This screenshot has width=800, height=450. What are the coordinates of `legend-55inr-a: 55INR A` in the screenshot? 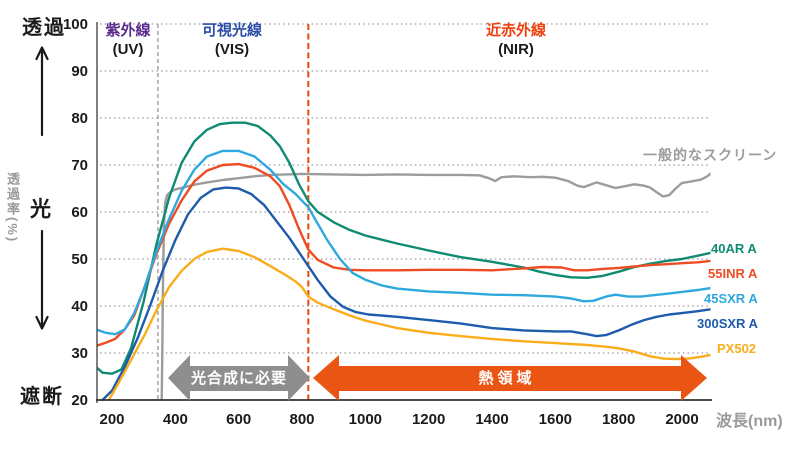 It's located at (733, 273).